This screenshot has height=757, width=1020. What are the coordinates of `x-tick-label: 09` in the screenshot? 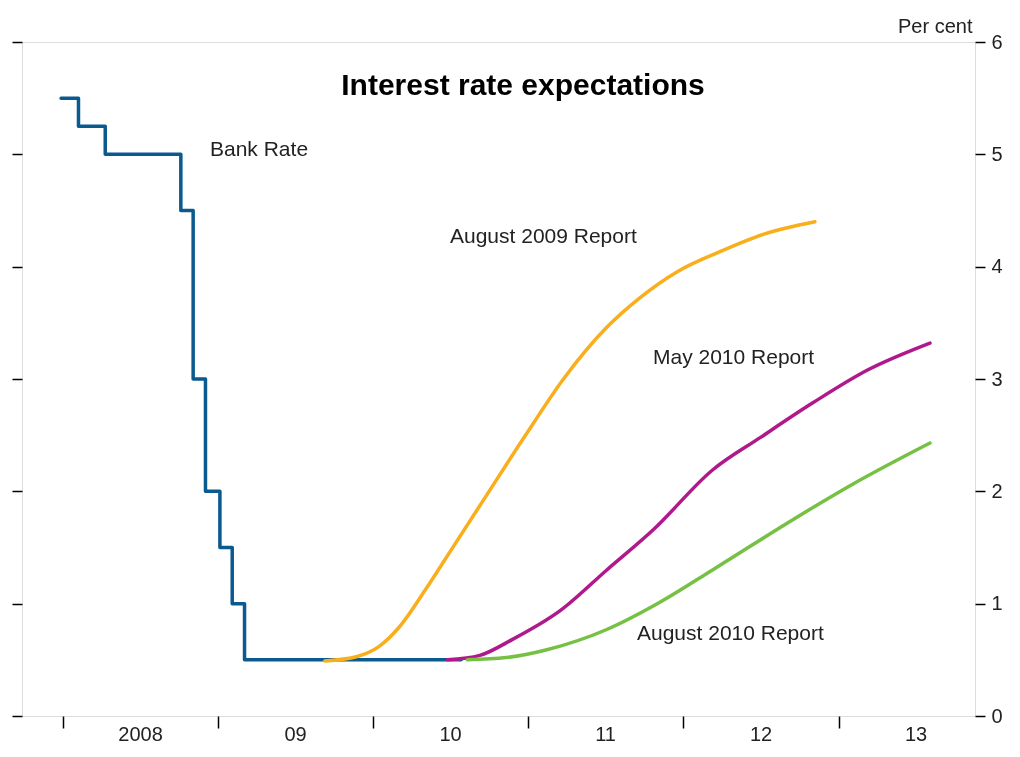 It's located at (295, 733).